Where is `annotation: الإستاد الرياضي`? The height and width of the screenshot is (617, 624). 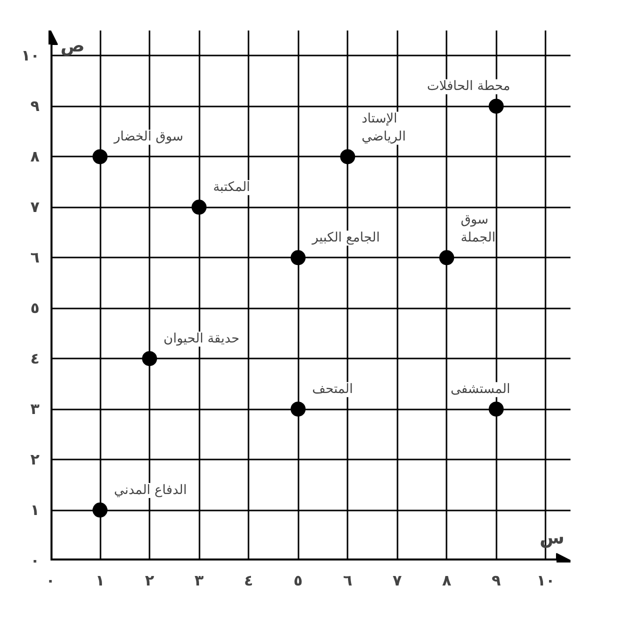 annotation: الإستاد الرياضي is located at coordinates (384, 128).